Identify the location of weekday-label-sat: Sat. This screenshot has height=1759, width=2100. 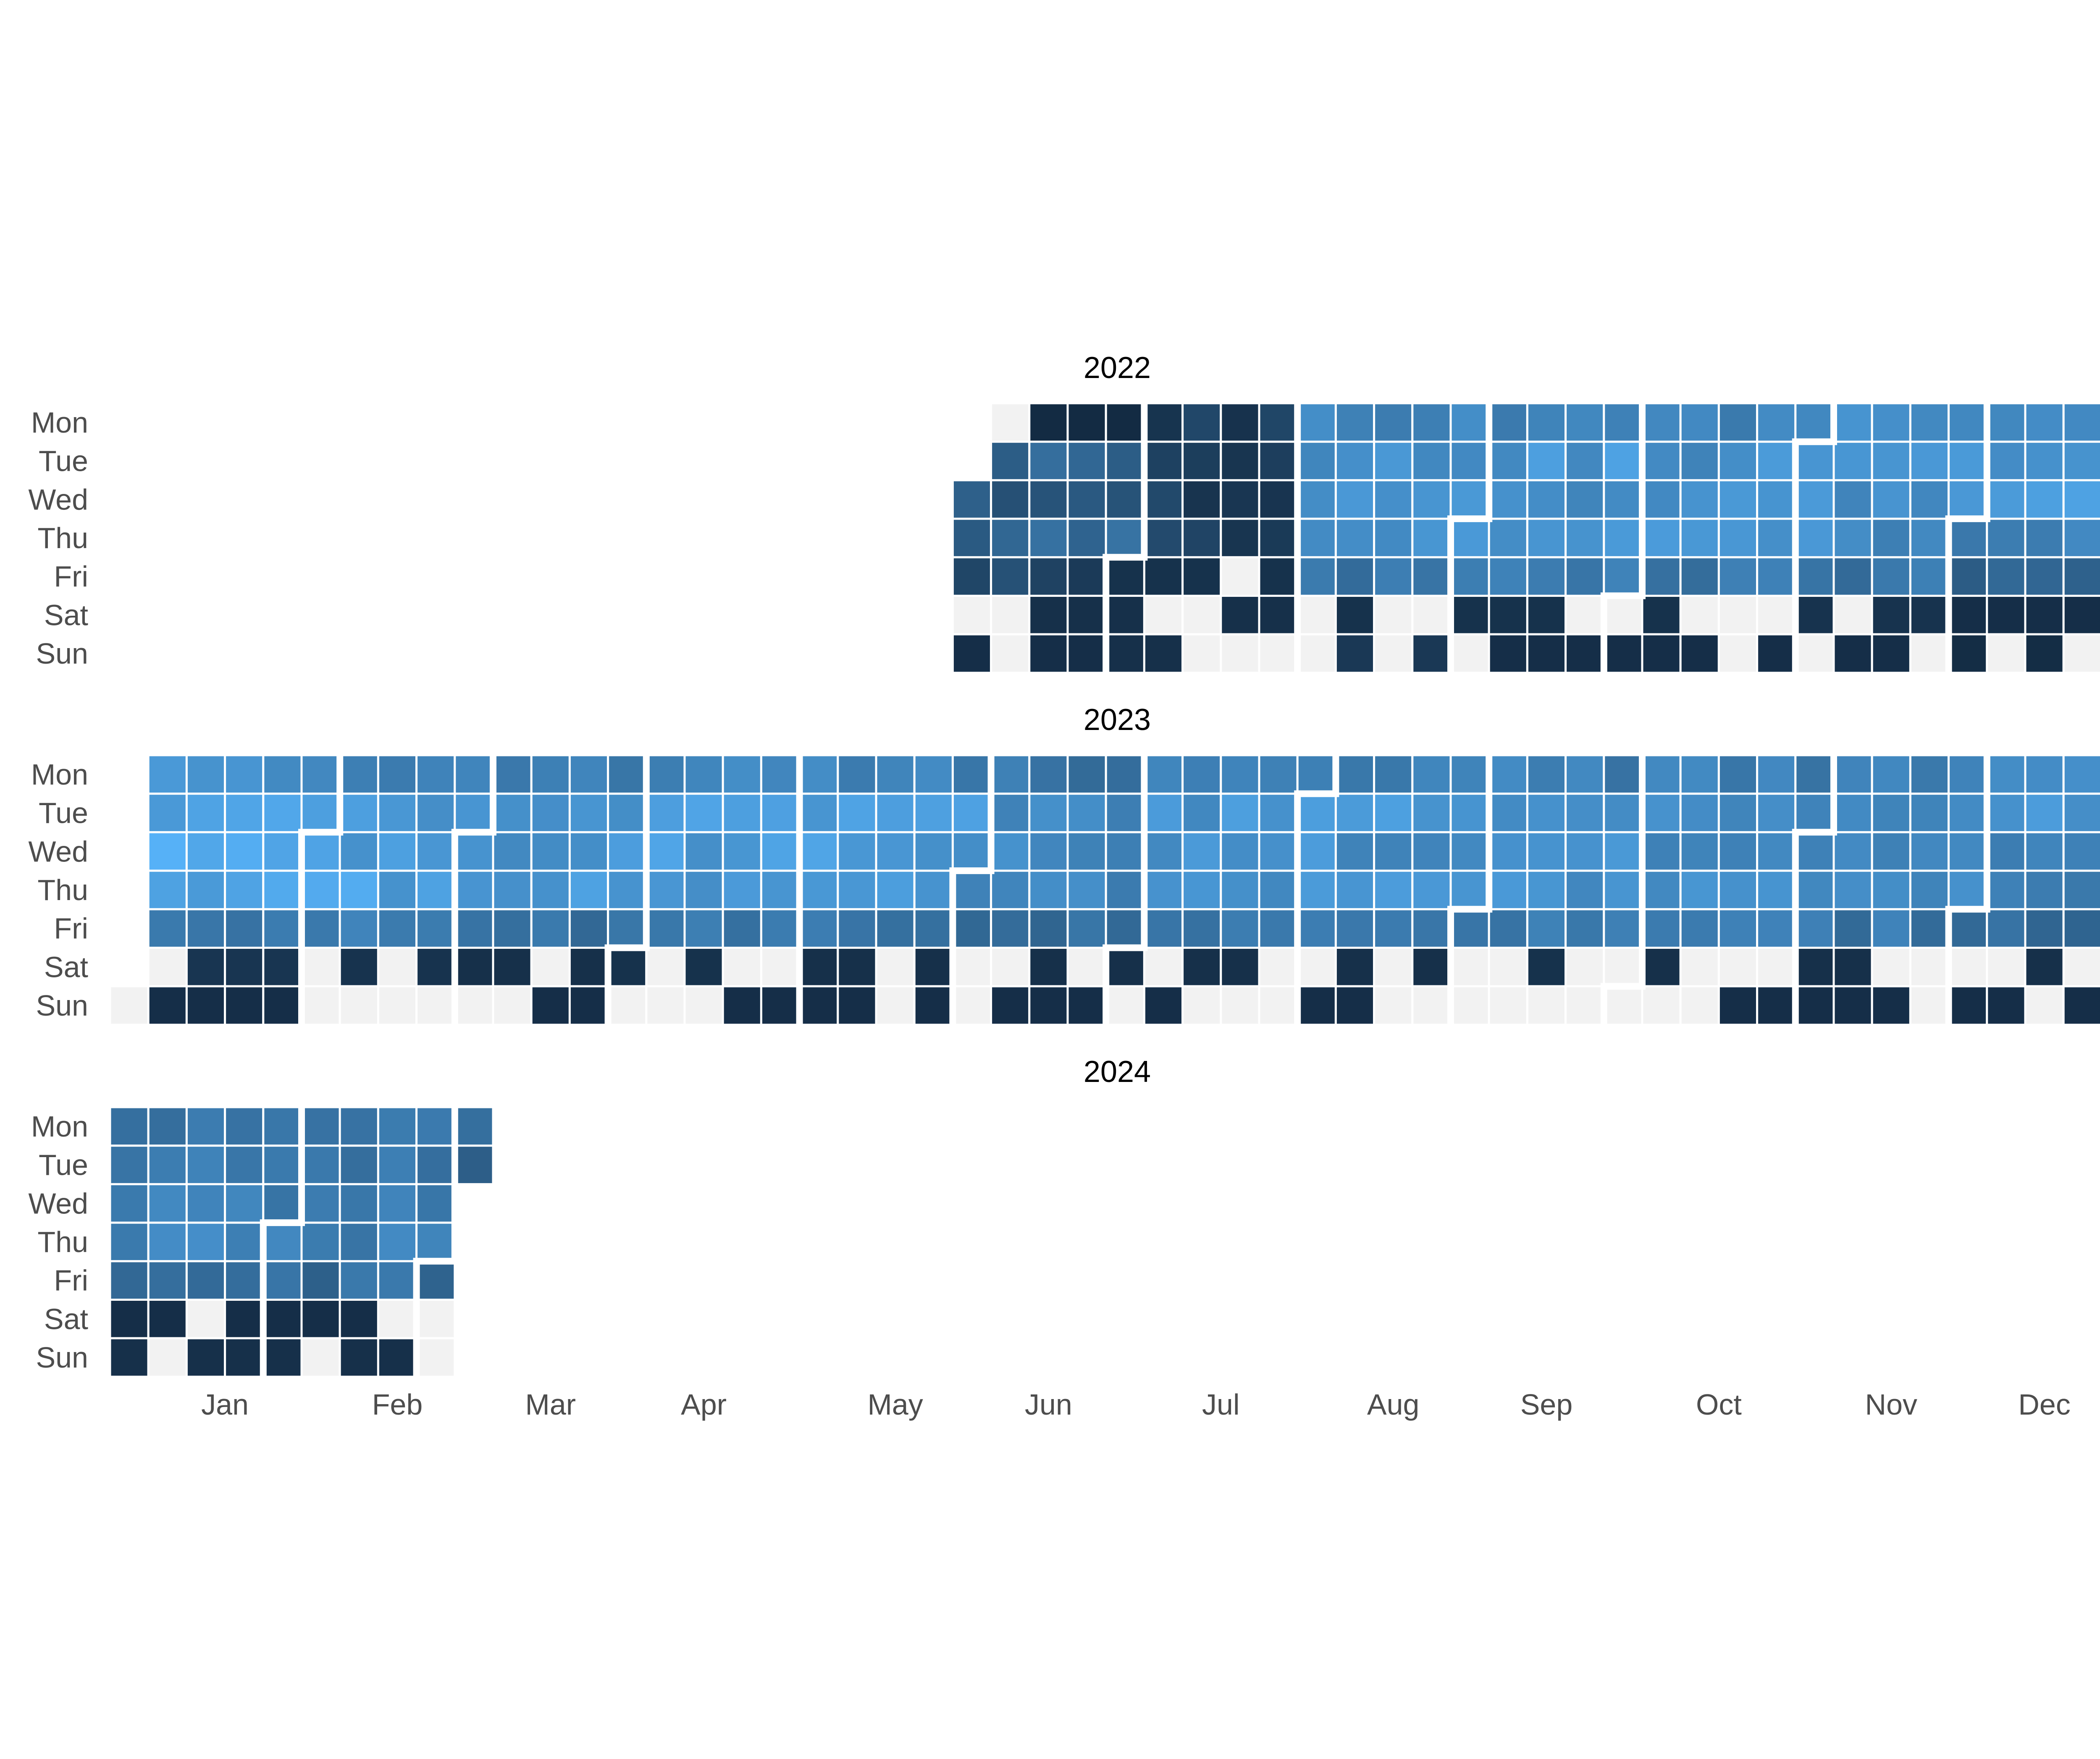
(66, 1318).